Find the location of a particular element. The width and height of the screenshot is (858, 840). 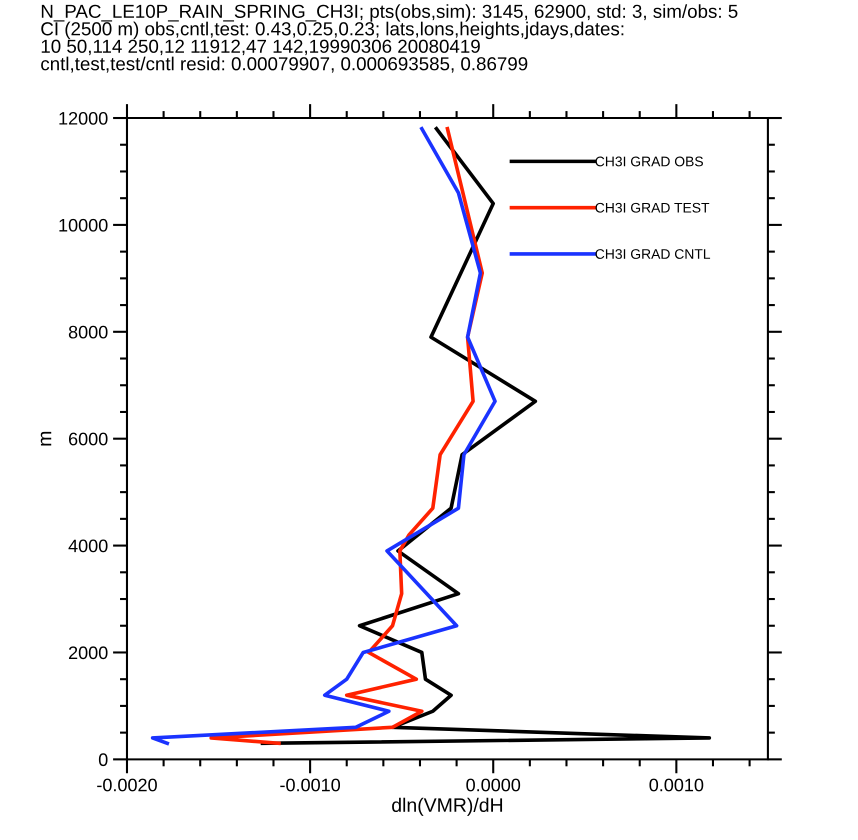

y-tick-label: 10000 is located at coordinates (83, 225).